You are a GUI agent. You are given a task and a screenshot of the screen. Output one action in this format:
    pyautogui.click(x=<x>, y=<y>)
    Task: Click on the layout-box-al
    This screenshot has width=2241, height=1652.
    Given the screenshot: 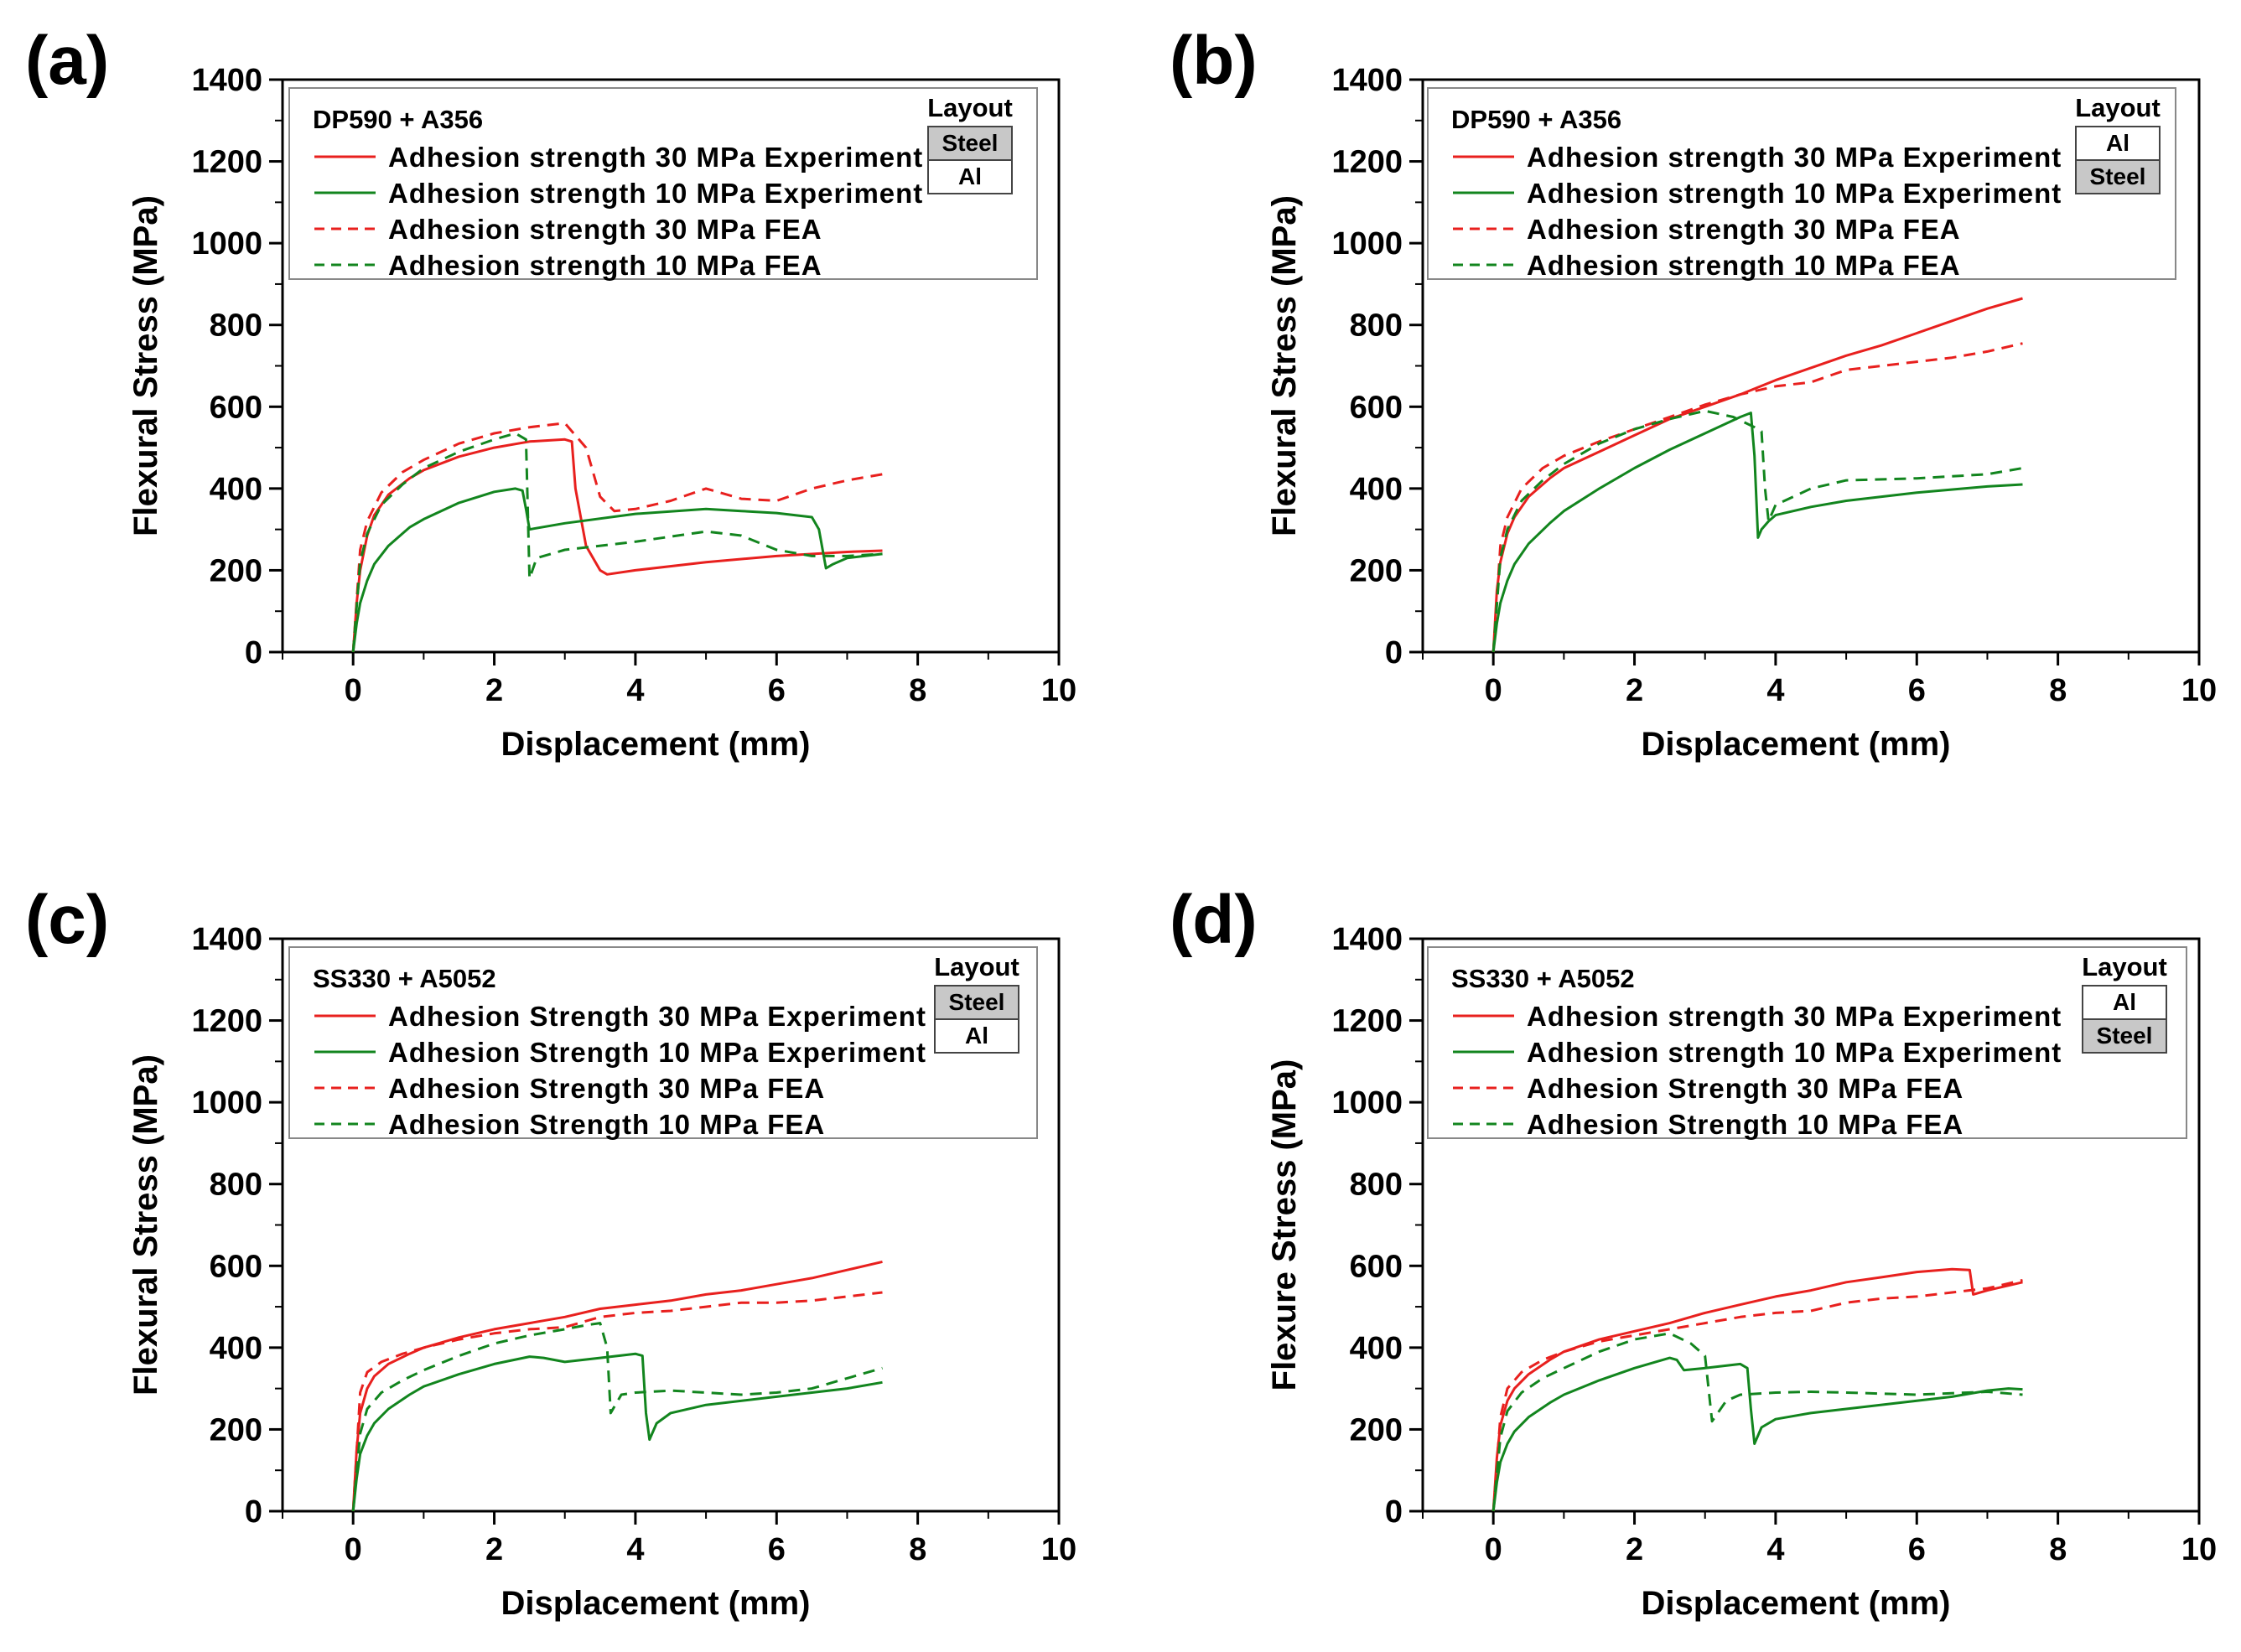 What is the action you would take?
    pyautogui.click(x=976, y=1036)
    